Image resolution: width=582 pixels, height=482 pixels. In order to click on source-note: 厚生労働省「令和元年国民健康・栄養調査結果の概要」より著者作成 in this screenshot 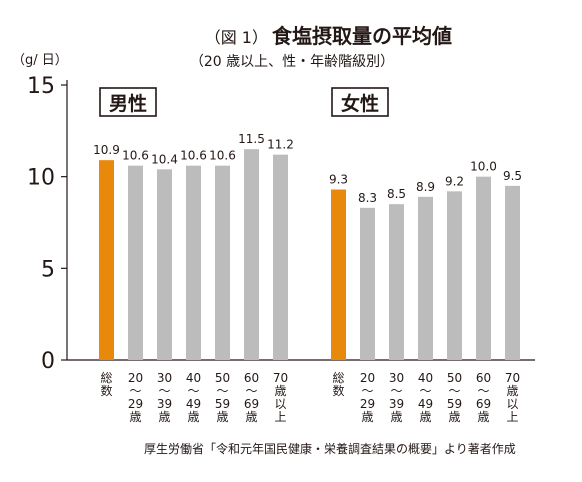, I will do `click(330, 448)`.